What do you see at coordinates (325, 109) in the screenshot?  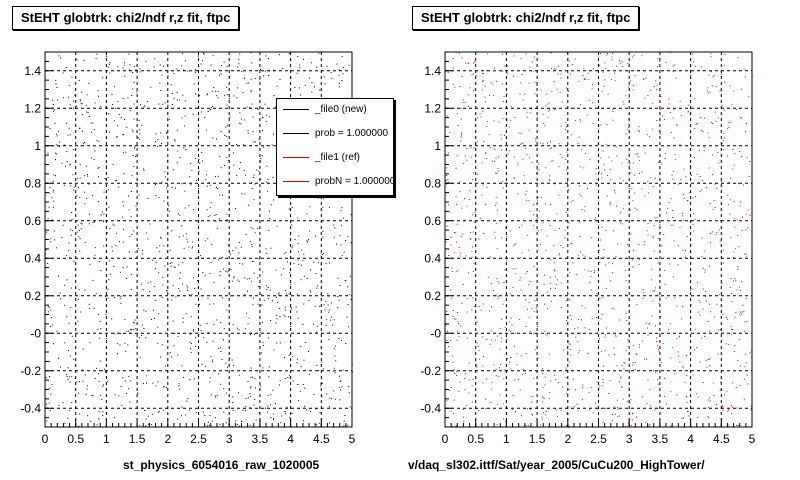 I see `legend-entry: _file0 (new)` at bounding box center [325, 109].